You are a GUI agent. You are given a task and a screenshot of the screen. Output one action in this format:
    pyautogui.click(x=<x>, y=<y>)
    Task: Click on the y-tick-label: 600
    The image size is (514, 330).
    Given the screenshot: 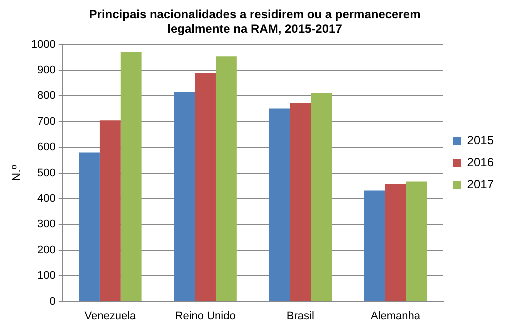 What is the action you would take?
    pyautogui.click(x=47, y=148)
    